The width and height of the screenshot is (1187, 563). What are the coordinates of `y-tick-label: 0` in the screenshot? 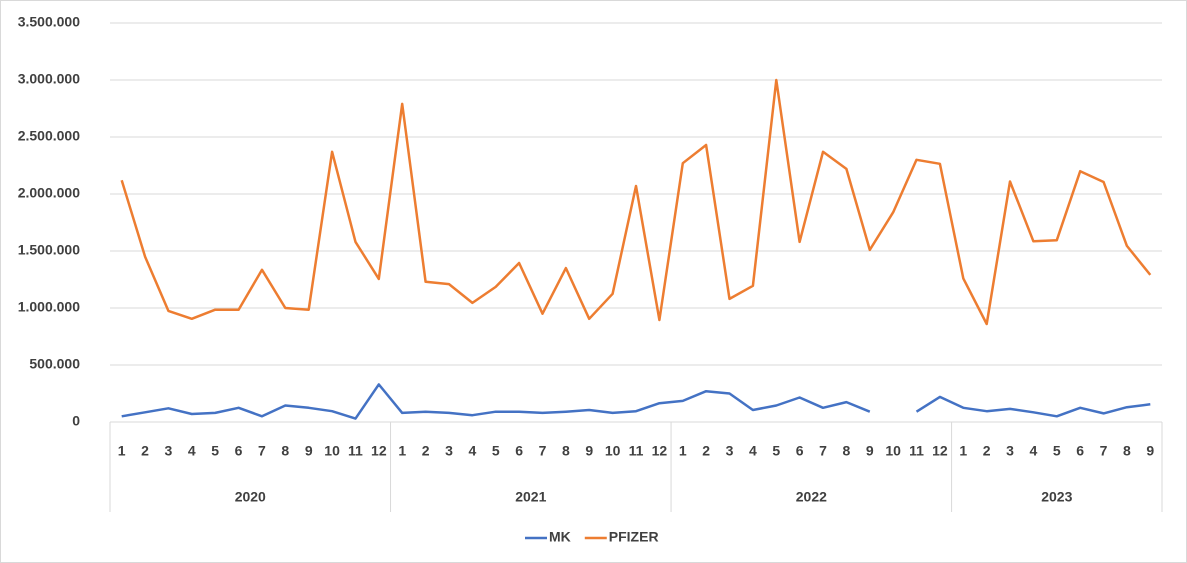 It's located at (76, 421).